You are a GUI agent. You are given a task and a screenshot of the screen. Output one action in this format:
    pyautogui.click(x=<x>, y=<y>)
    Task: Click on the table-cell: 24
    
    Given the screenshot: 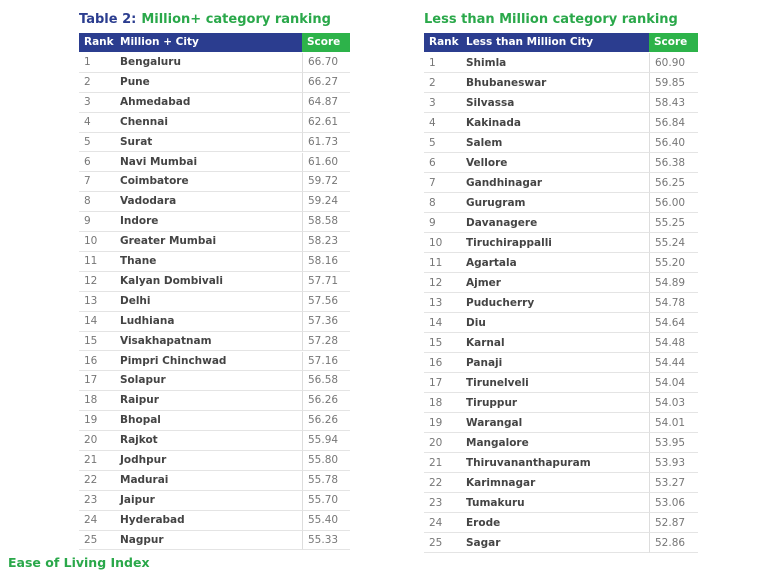 What is the action you would take?
    pyautogui.click(x=97, y=521)
    